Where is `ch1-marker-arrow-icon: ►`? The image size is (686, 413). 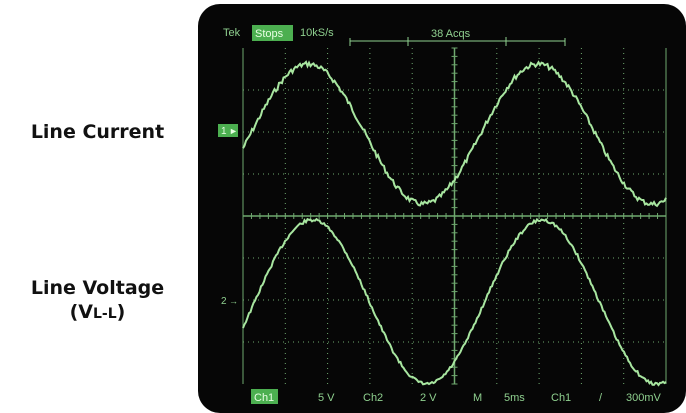 ch1-marker-arrow-icon: ► is located at coordinates (233, 131).